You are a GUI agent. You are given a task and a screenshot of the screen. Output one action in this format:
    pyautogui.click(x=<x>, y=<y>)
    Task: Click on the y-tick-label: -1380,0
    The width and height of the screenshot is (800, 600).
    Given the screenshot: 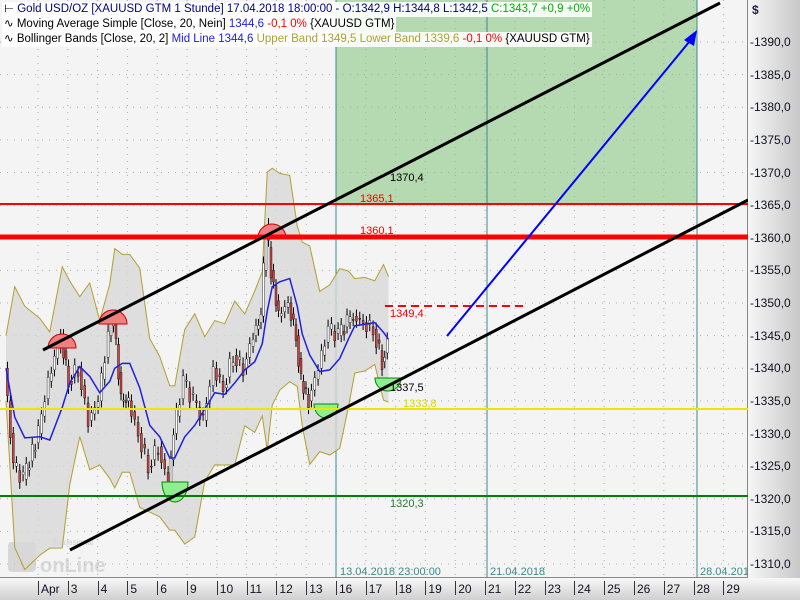 What is the action you would take?
    pyautogui.click(x=770, y=107)
    